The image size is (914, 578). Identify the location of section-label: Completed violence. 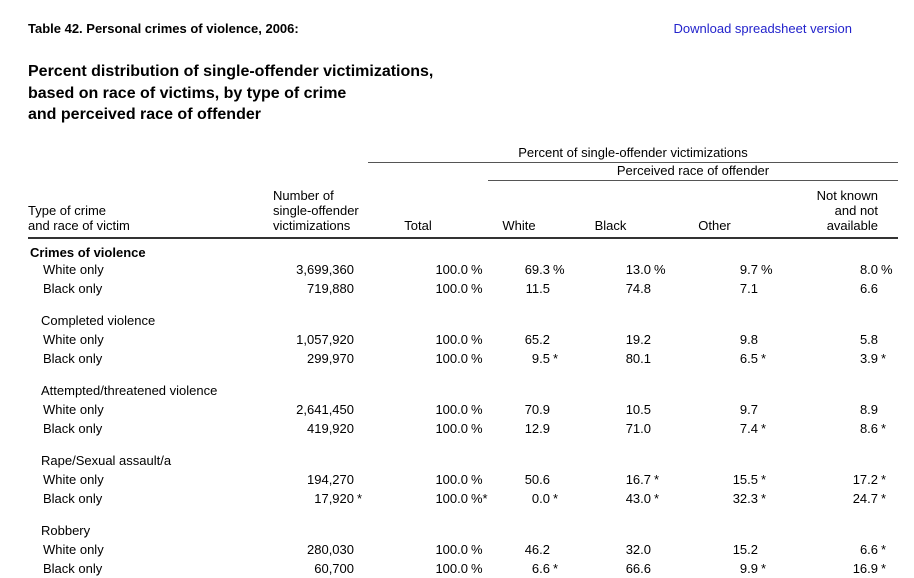
(98, 320).